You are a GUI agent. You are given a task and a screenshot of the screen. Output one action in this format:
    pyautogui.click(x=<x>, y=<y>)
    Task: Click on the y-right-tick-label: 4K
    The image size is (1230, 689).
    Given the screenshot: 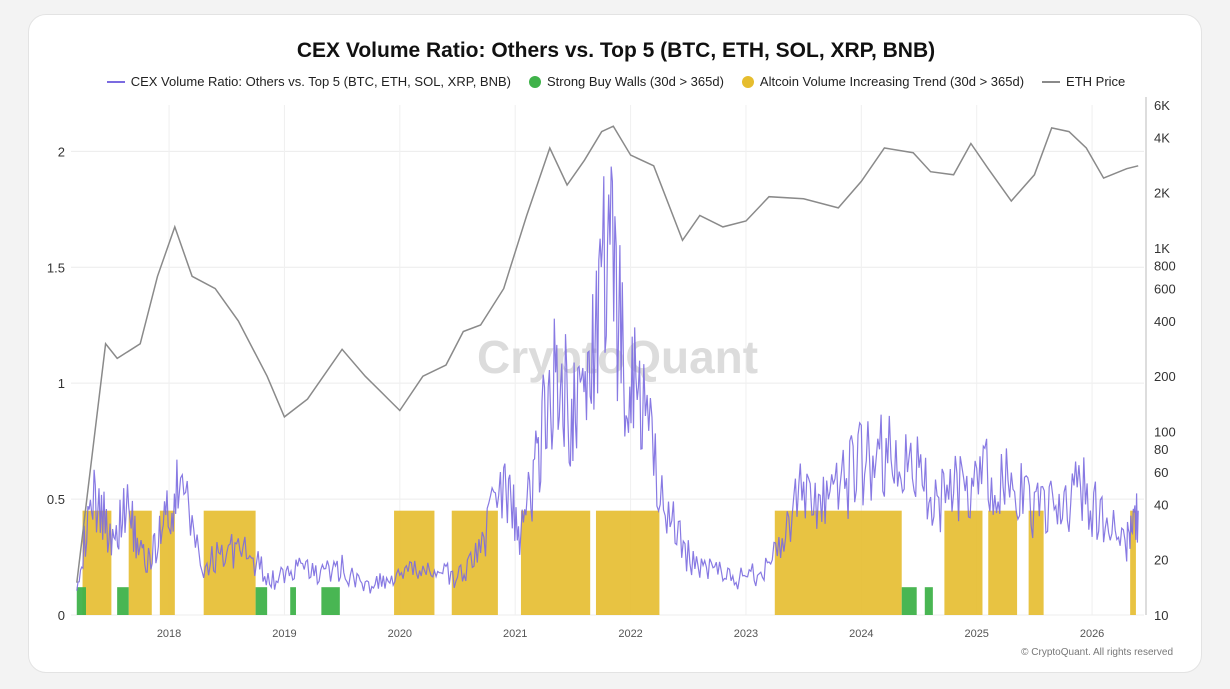 What is the action you would take?
    pyautogui.click(x=1162, y=137)
    